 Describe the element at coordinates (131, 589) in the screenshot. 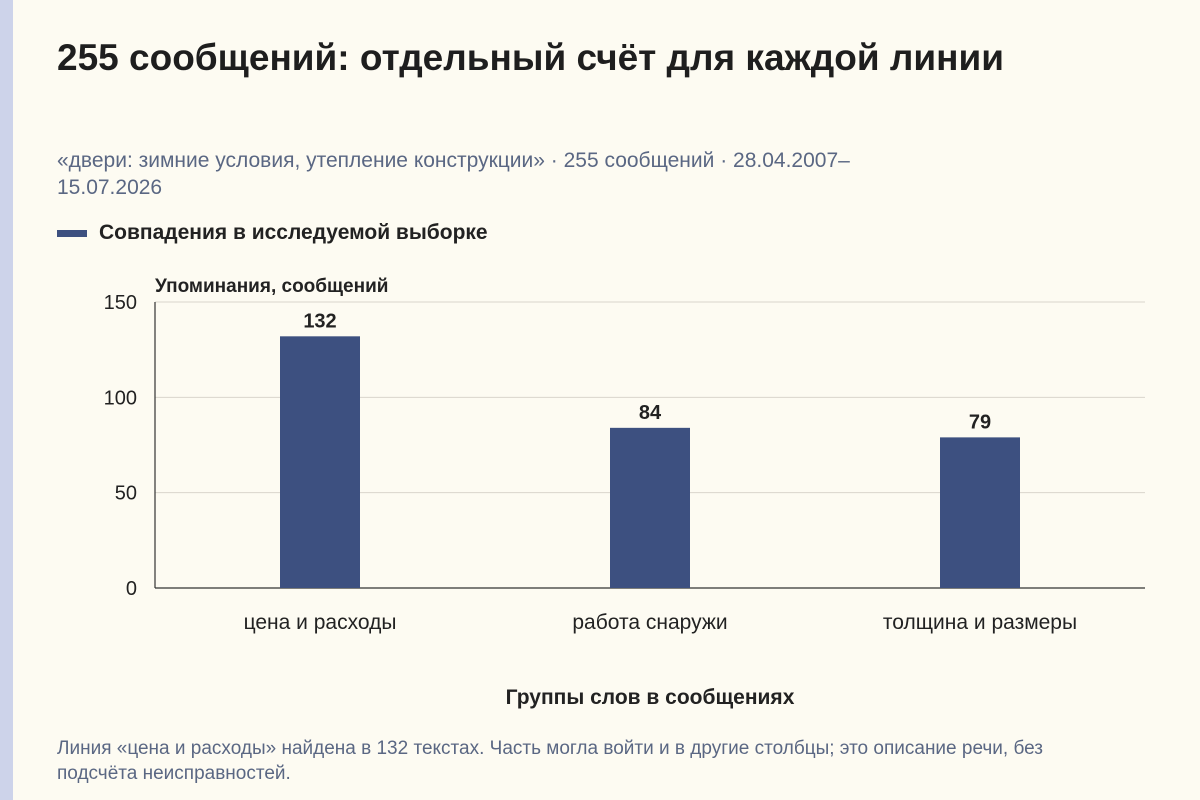

I see `y-tick-label: 0` at that location.